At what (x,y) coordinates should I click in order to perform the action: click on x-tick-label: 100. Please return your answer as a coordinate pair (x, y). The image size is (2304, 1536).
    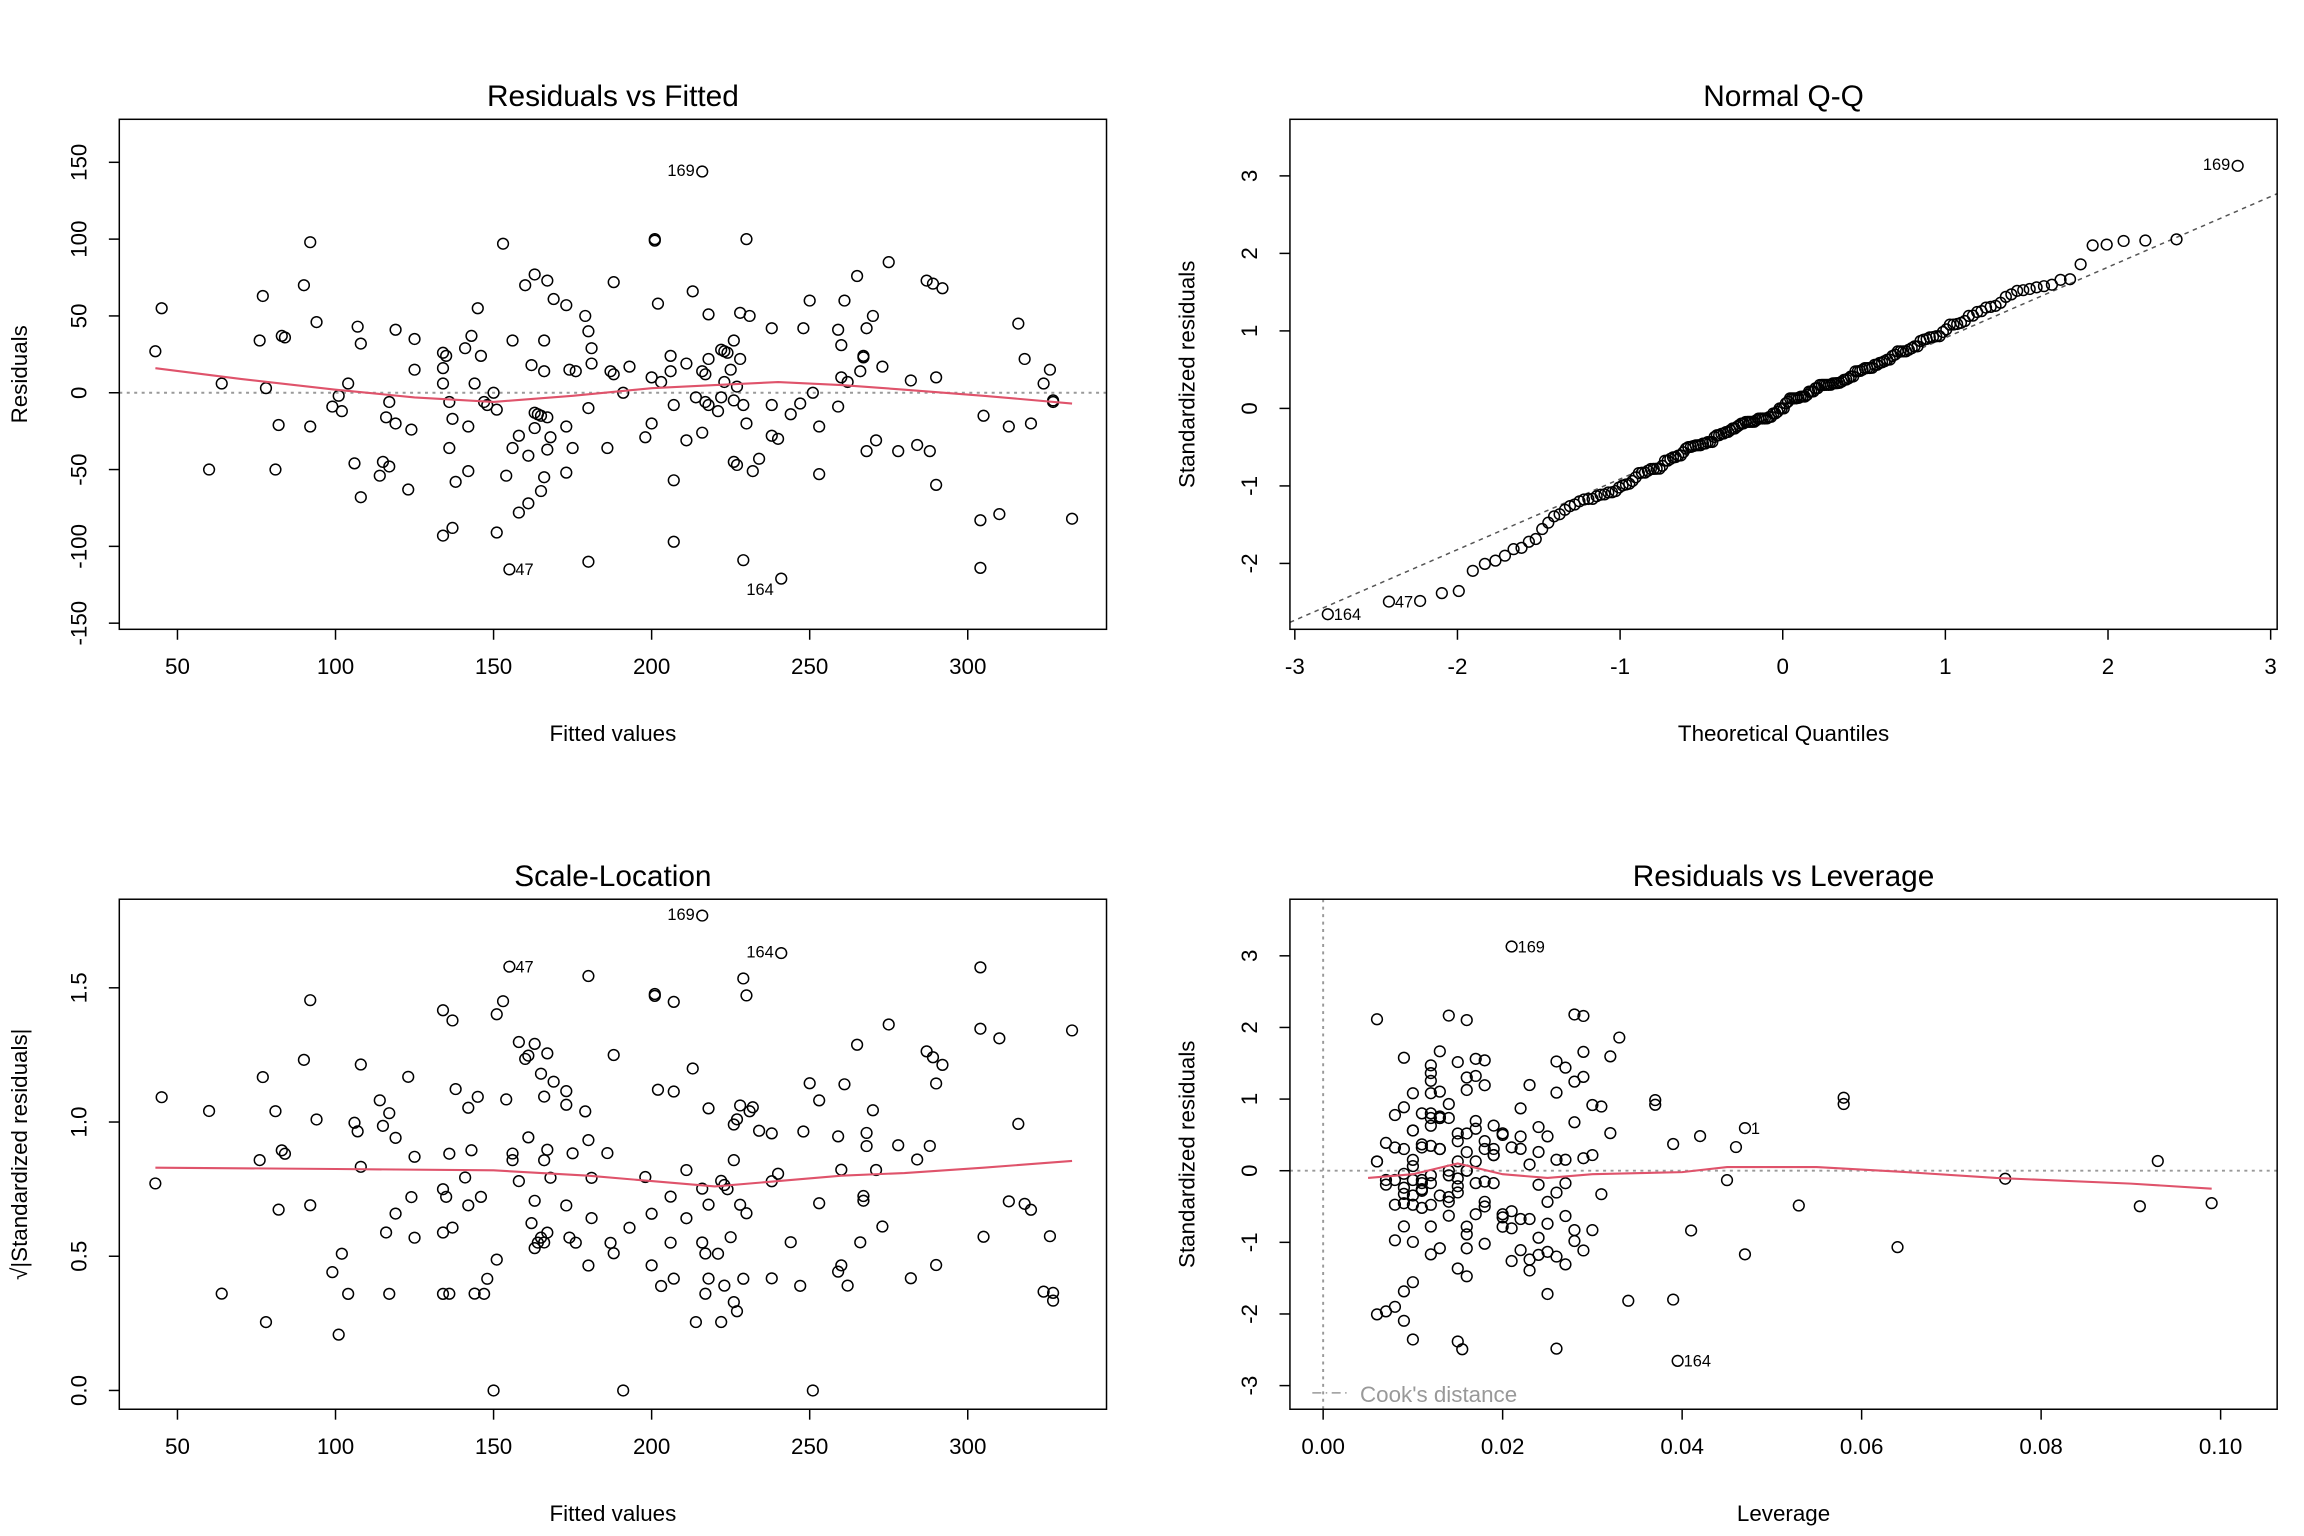
    Looking at the image, I should click on (335, 1446).